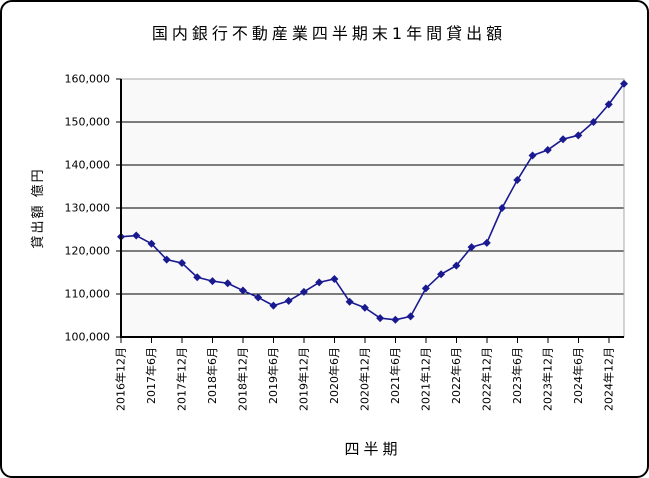  Describe the element at coordinates (329, 33) in the screenshot. I see `chart-title: 国内銀行不動産業四半期末1年間貸出額` at that location.